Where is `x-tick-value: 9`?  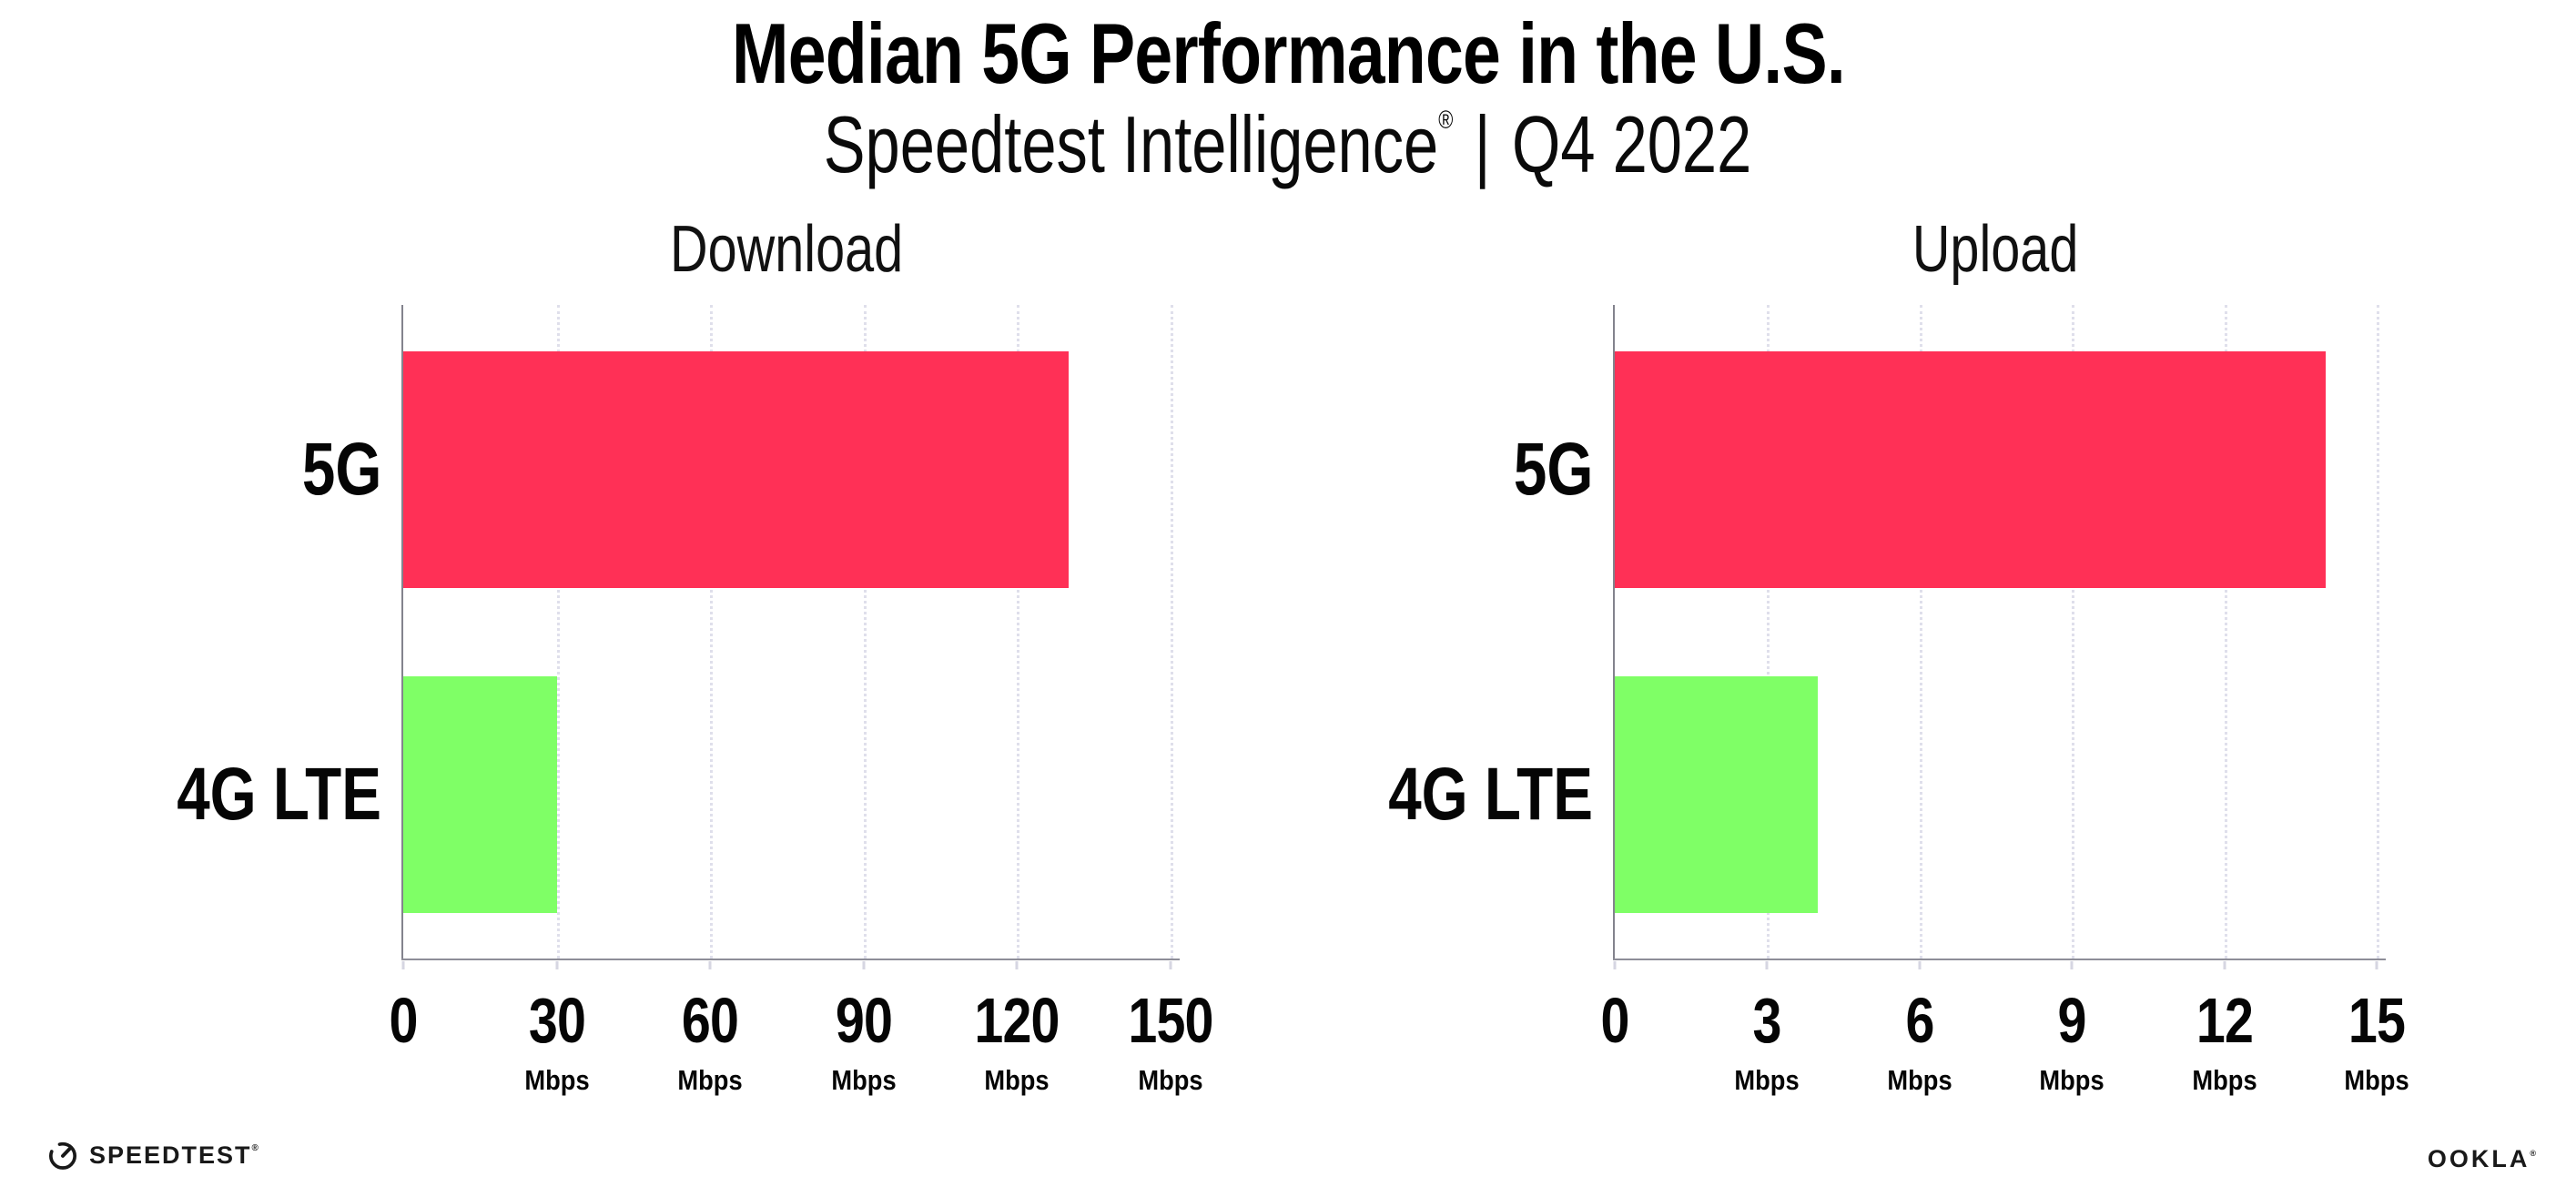 x-tick-value: 9 is located at coordinates (2072, 1021).